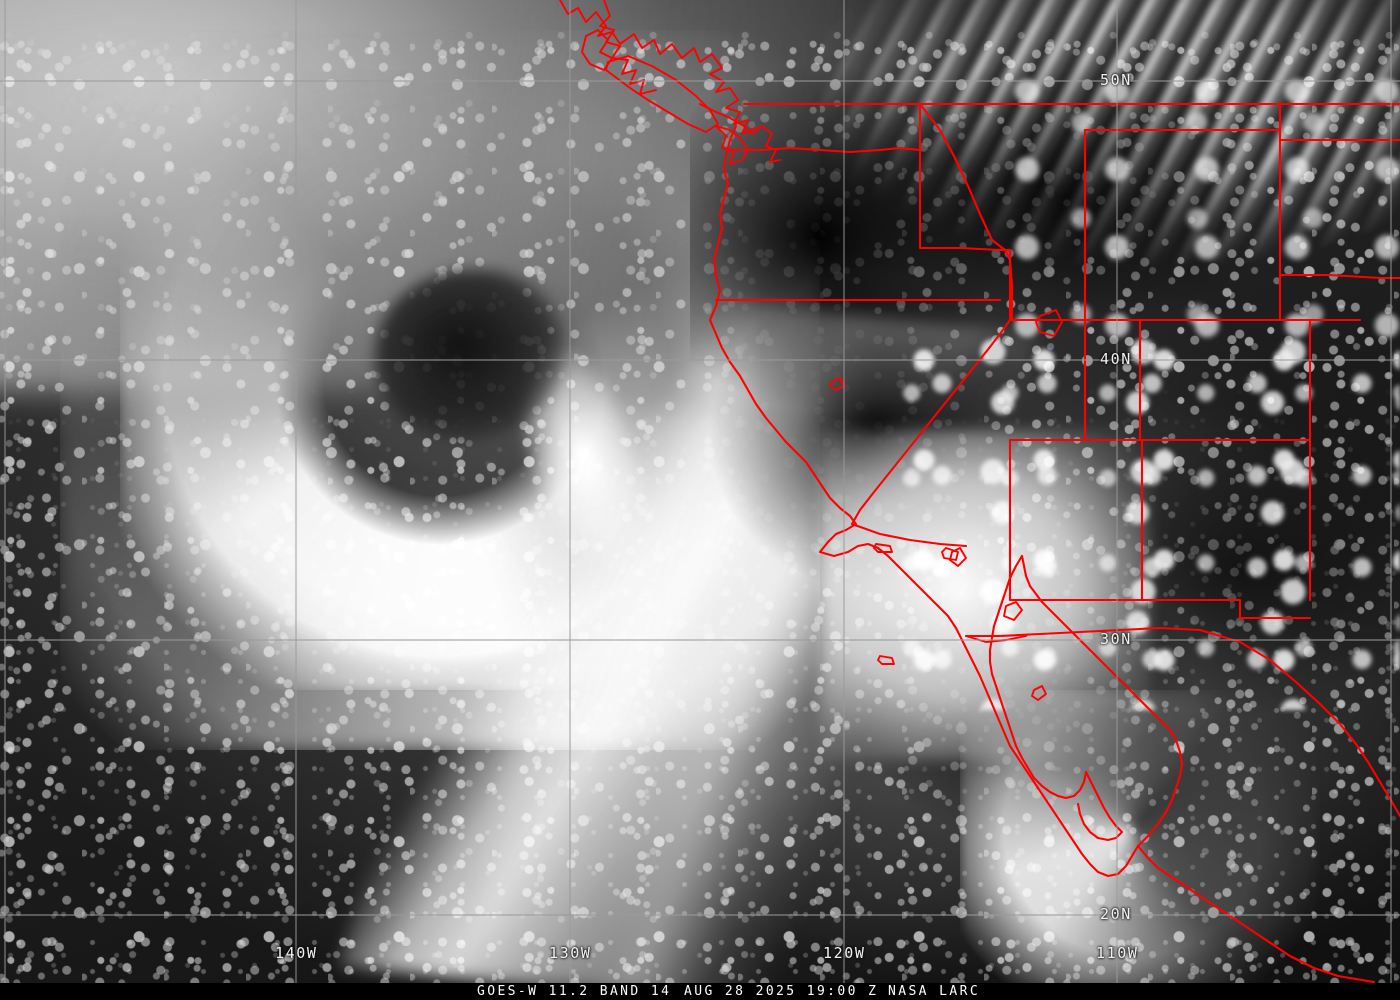 This screenshot has height=1000, width=1400. I want to click on latitude-label-50n: 50N, so click(1116, 80).